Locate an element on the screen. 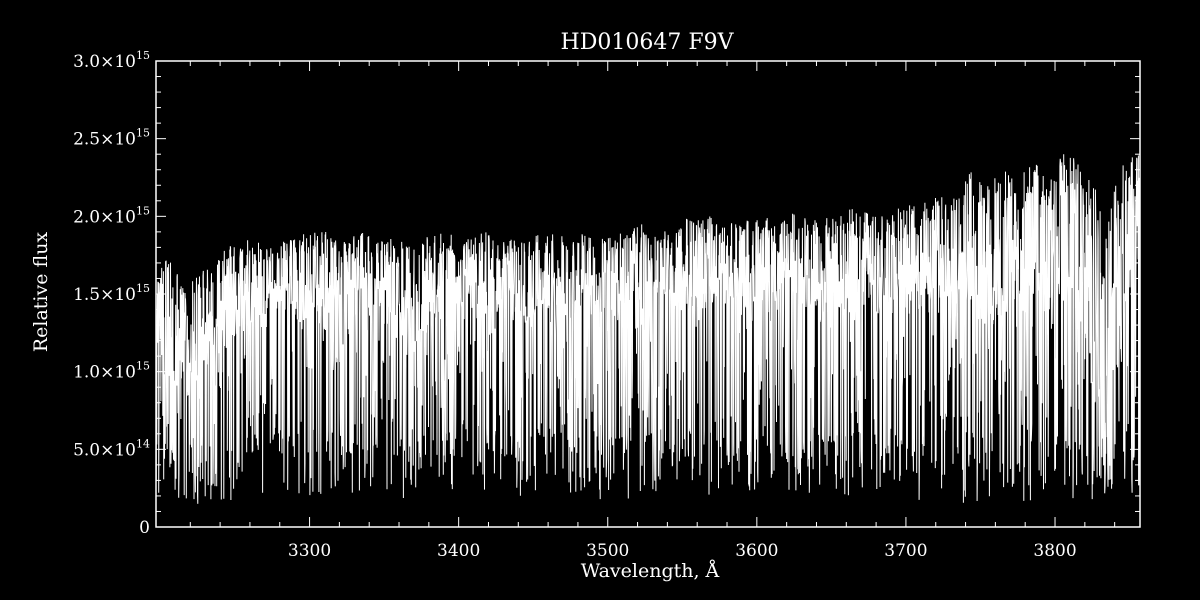 The height and width of the screenshot is (600, 1200). y-tick-label: 1.0×10¹⁵ is located at coordinates (111, 371).